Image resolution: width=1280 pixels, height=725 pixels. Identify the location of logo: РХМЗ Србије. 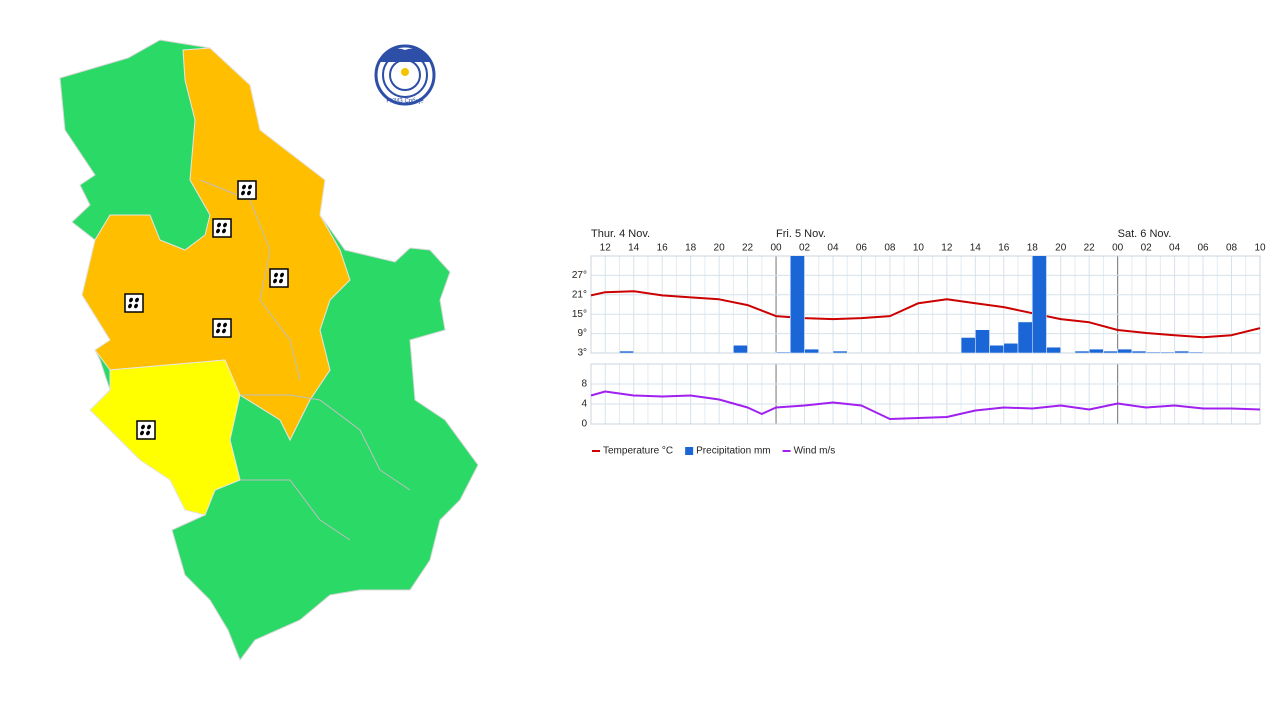
(405, 75).